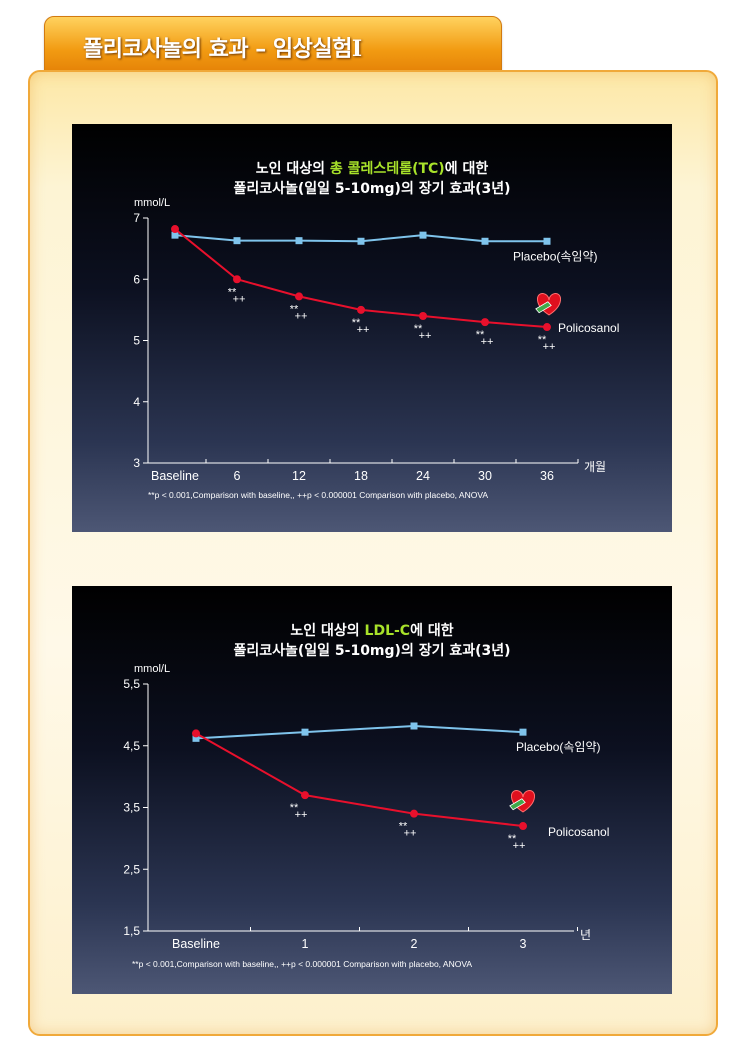 The height and width of the screenshot is (1040, 743). I want to click on x-tick-label: 3, so click(523, 944).